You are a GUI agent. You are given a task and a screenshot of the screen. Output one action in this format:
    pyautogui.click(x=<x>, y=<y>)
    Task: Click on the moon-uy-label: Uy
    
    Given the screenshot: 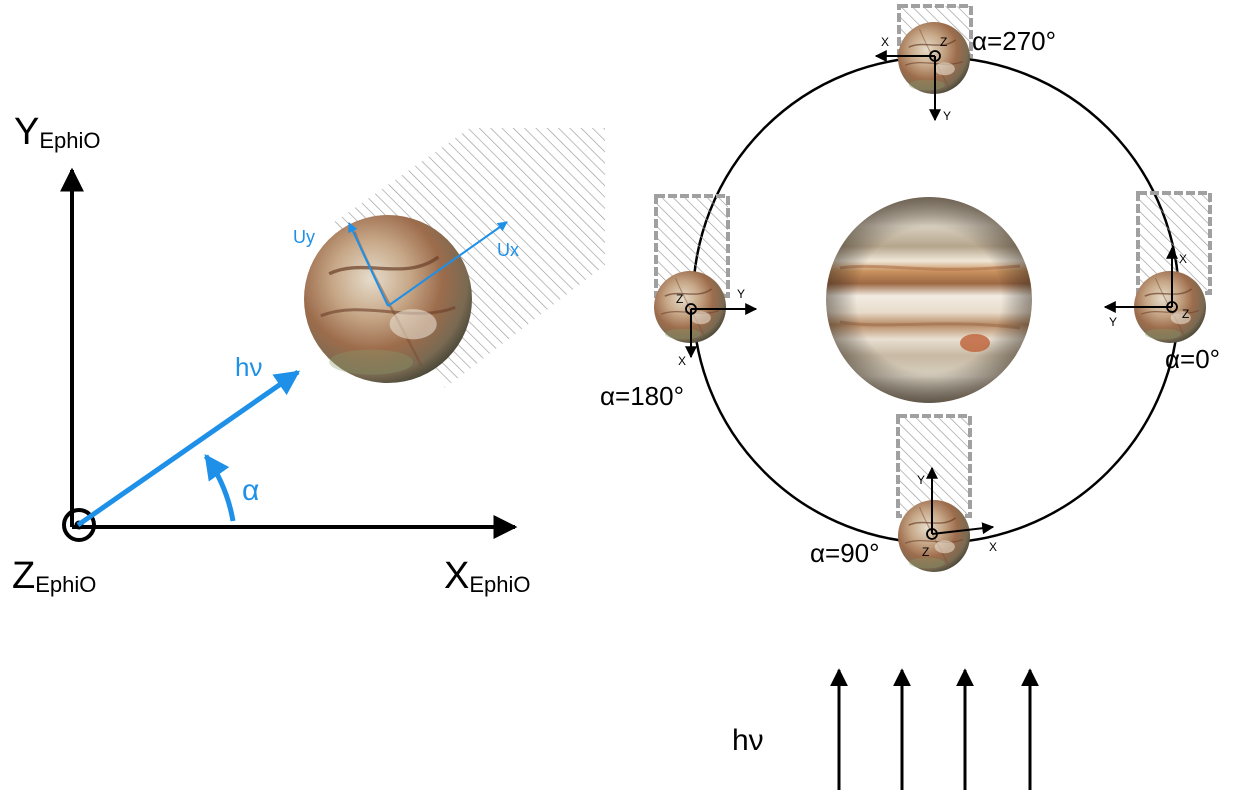 What is the action you would take?
    pyautogui.click(x=304, y=237)
    